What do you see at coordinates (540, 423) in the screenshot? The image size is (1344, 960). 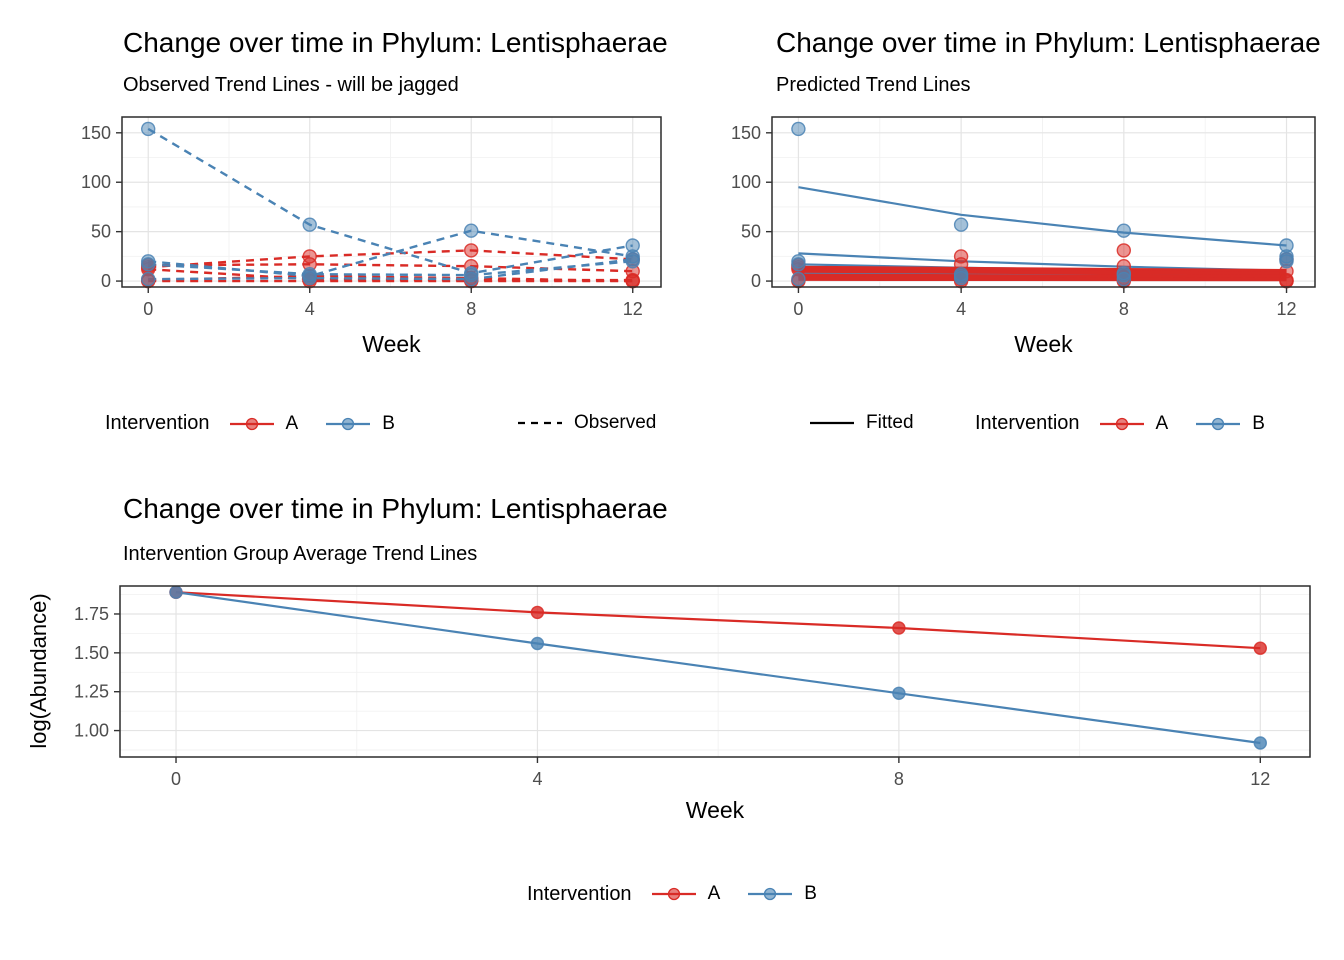 I see `dashed-line-icon` at bounding box center [540, 423].